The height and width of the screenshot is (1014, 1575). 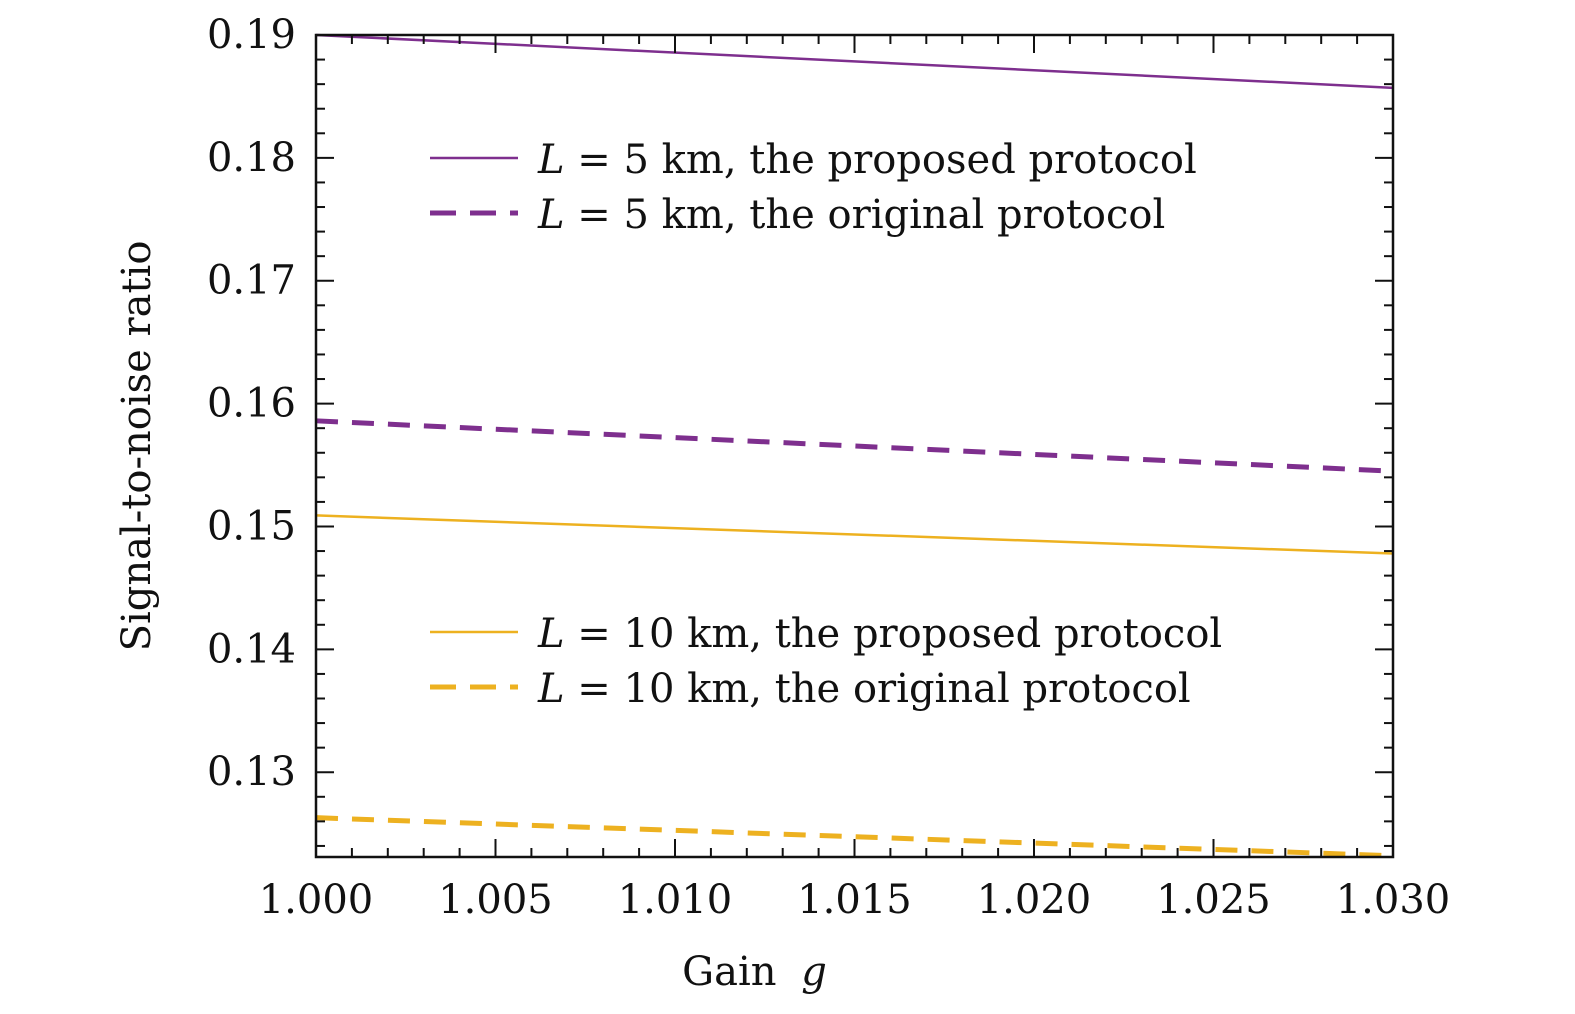 I want to click on x-axis-title-var: g, so click(x=814, y=972).